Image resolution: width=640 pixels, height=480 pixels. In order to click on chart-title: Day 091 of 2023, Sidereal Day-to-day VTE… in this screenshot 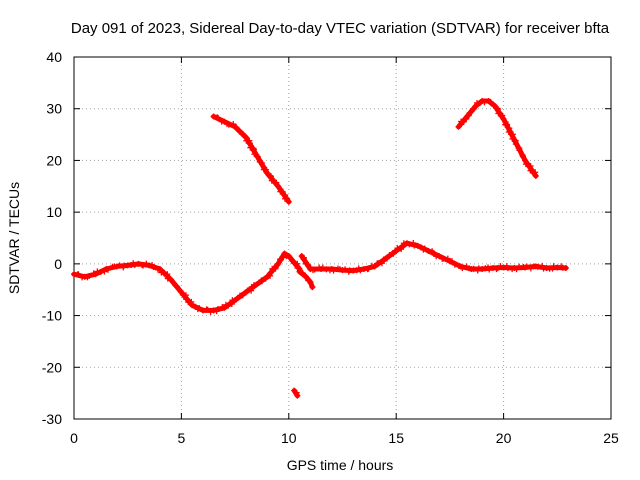, I will do `click(340, 28)`.